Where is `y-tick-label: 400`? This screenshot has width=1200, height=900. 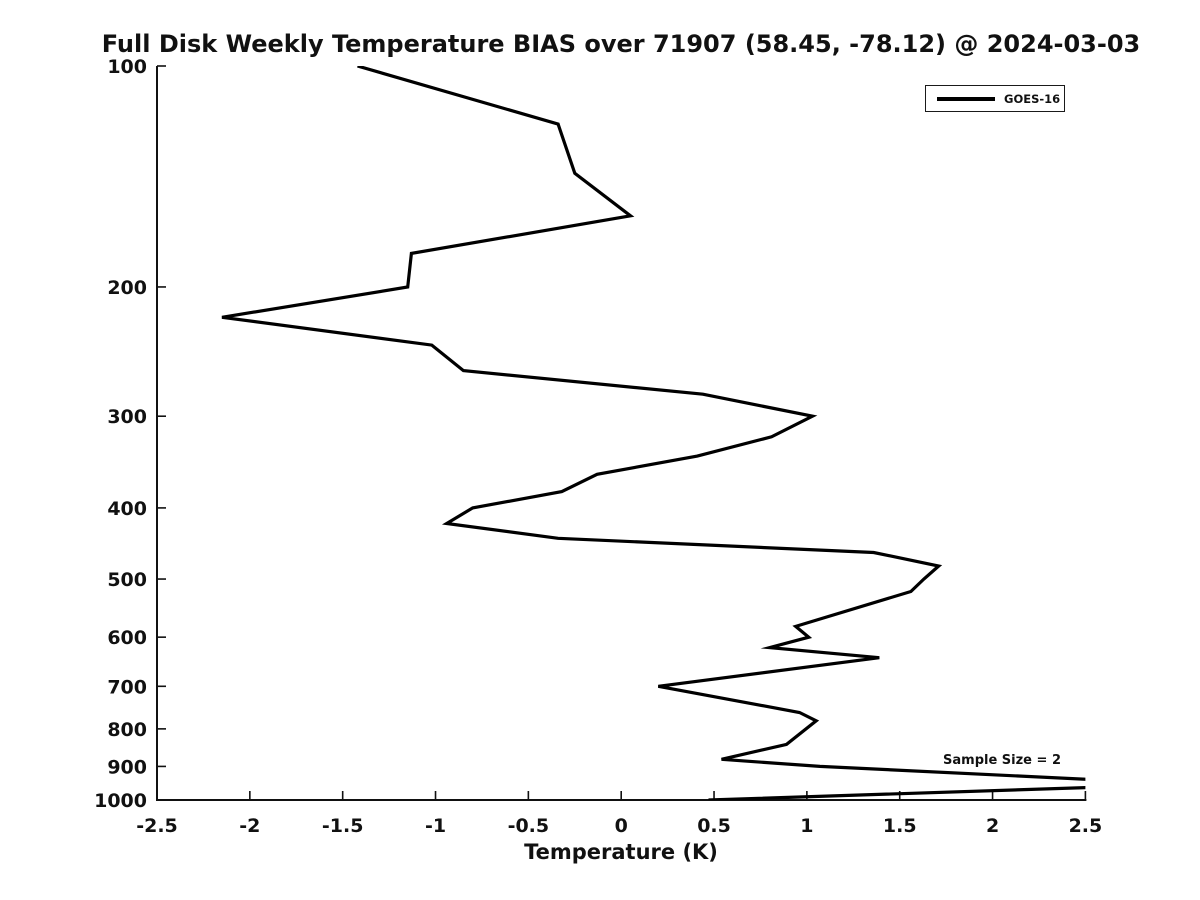
y-tick-label: 400 is located at coordinates (127, 509).